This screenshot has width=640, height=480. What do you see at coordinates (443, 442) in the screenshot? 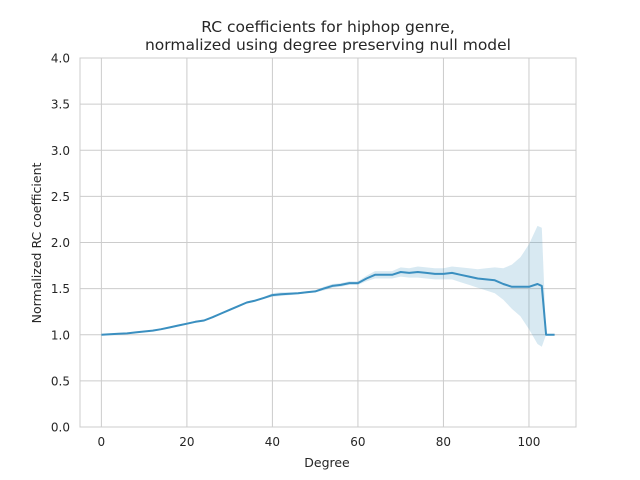
I see `x-tick-label: 80` at bounding box center [443, 442].